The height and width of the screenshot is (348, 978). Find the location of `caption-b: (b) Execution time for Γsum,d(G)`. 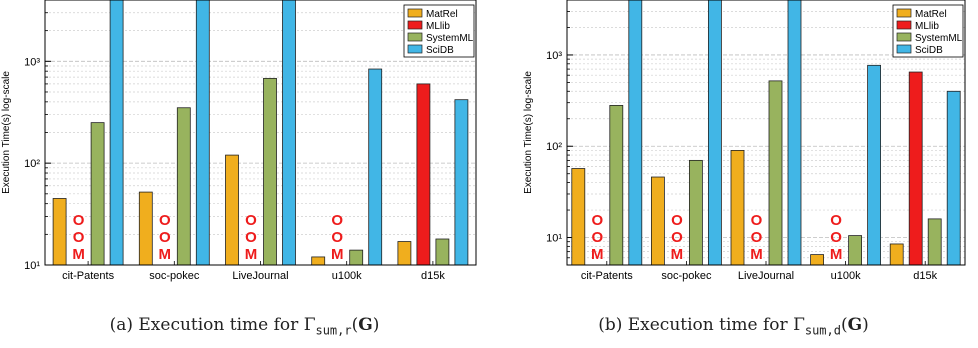

caption-b: (b) Execution time for Γsum,d(G) is located at coordinates (733, 326).